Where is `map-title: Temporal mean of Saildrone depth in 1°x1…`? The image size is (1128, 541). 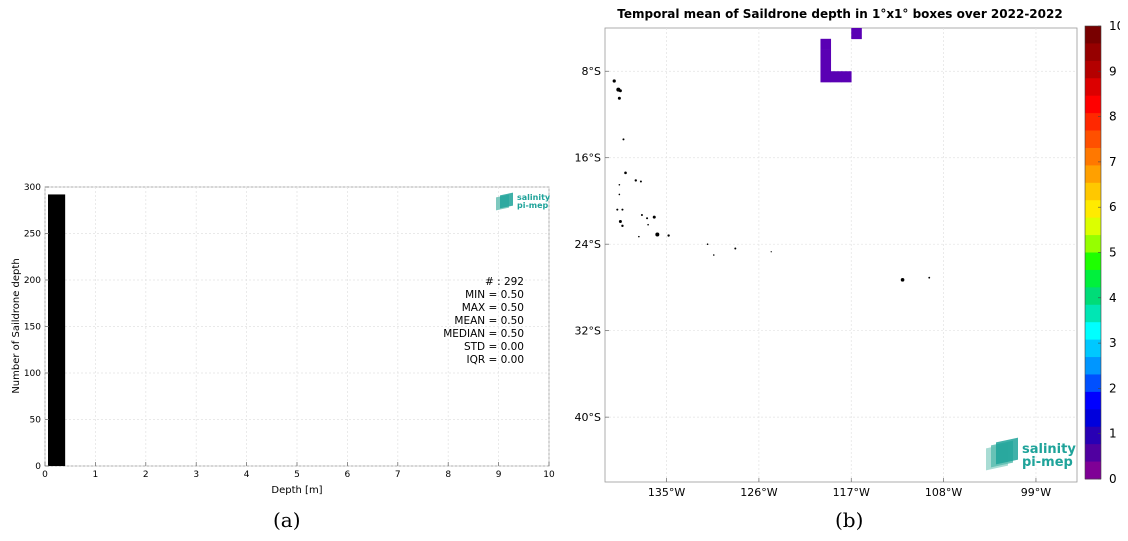
map-title: Temporal mean of Saildrone depth in 1°x1… is located at coordinates (840, 14).